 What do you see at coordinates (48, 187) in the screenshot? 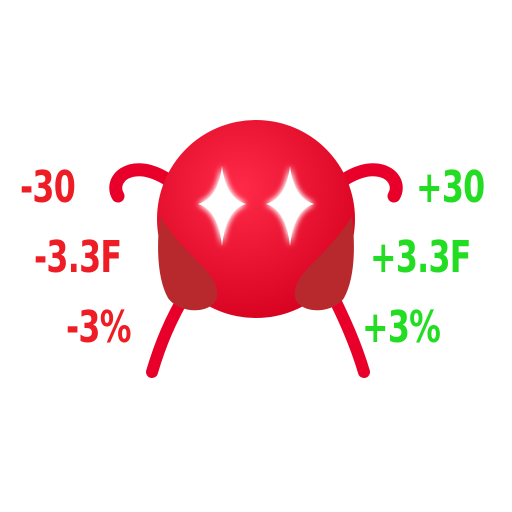
I see `damage-decrease-label: -30` at bounding box center [48, 187].